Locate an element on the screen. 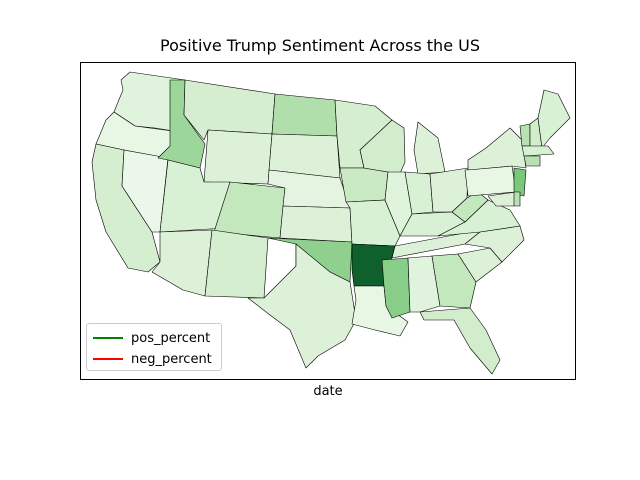 The width and height of the screenshot is (640, 480). state-texas is located at coordinates (302, 306).